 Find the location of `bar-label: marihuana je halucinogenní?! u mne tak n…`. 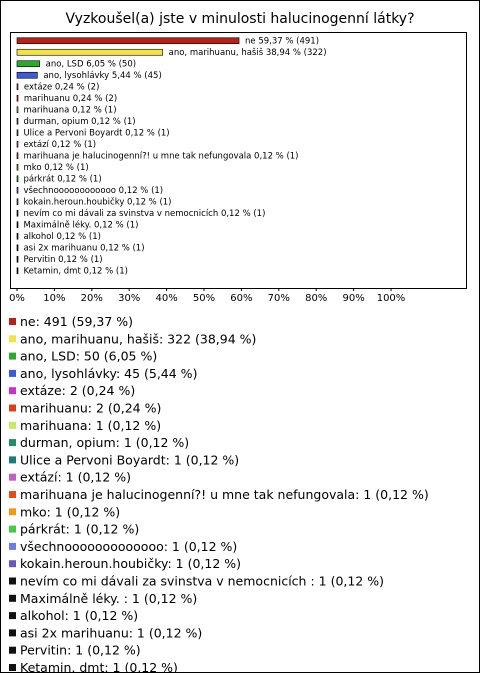

bar-label: marihuana je halucinogenní?! u mne tak n… is located at coordinates (160, 156).